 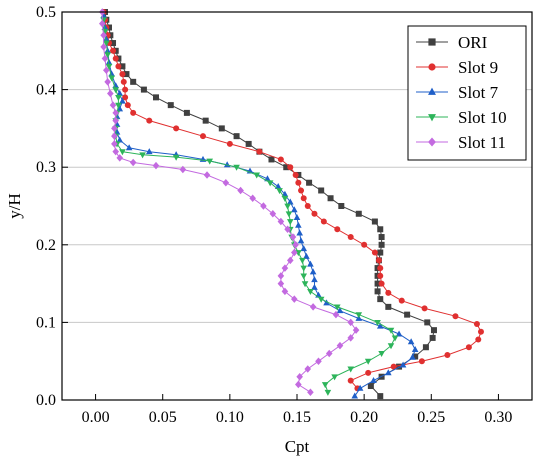 I want to click on x-tick-label: 0.30, so click(x=498, y=417).